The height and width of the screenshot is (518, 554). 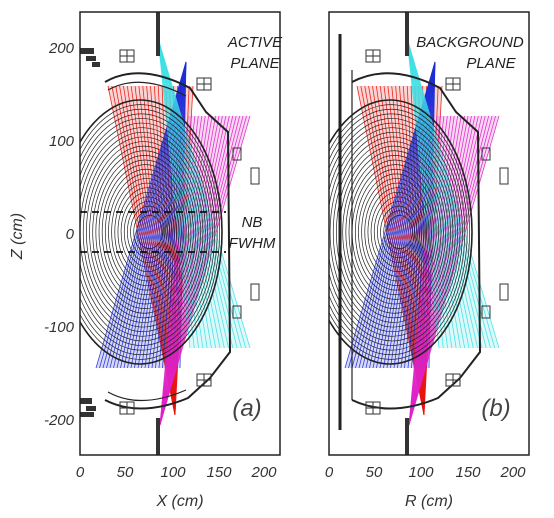 What do you see at coordinates (70, 234) in the screenshot?
I see `y-tick-label: 0` at bounding box center [70, 234].